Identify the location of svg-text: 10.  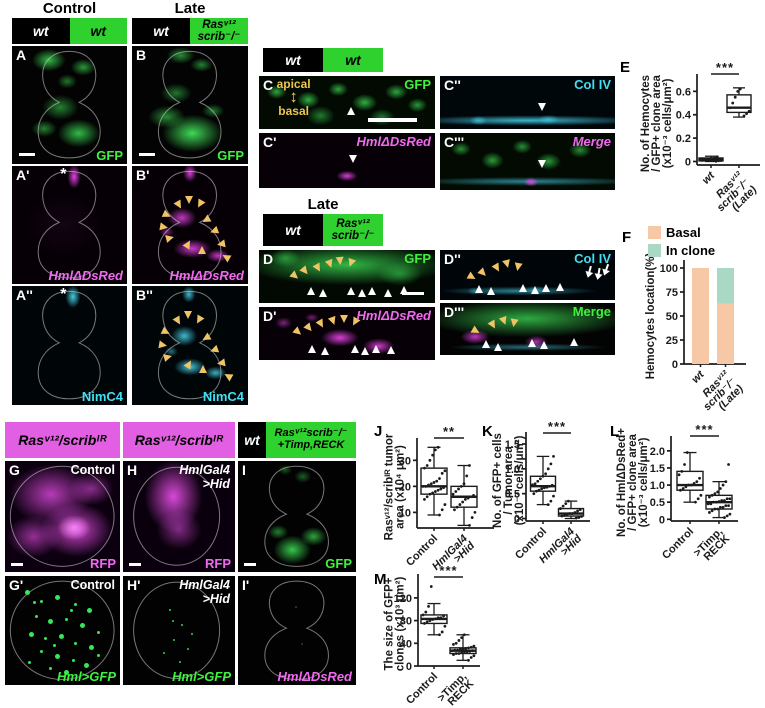
(405, 513).